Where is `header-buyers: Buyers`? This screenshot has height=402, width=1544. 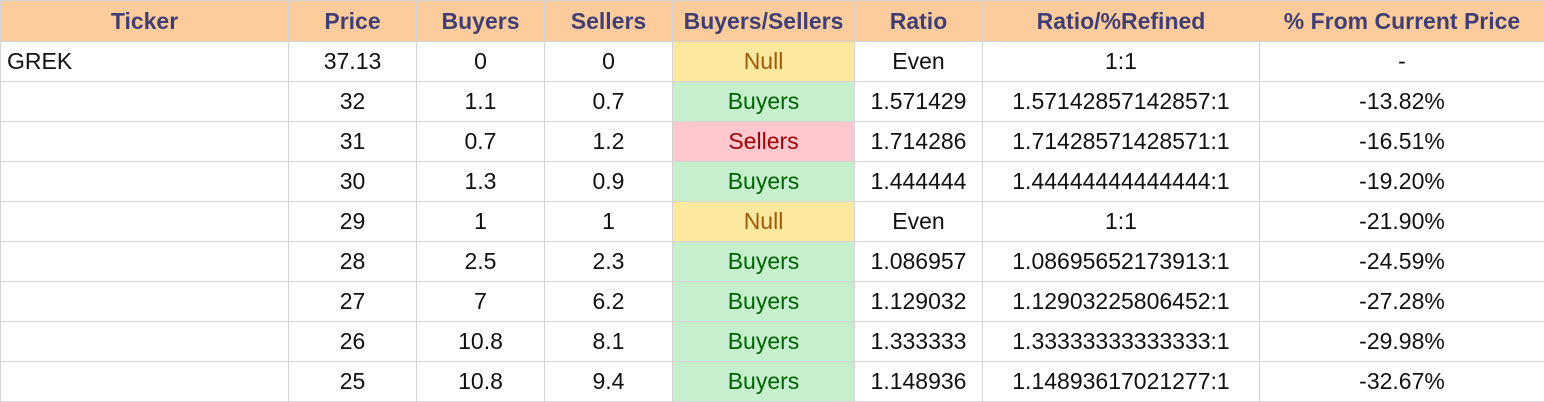 header-buyers: Buyers is located at coordinates (481, 21).